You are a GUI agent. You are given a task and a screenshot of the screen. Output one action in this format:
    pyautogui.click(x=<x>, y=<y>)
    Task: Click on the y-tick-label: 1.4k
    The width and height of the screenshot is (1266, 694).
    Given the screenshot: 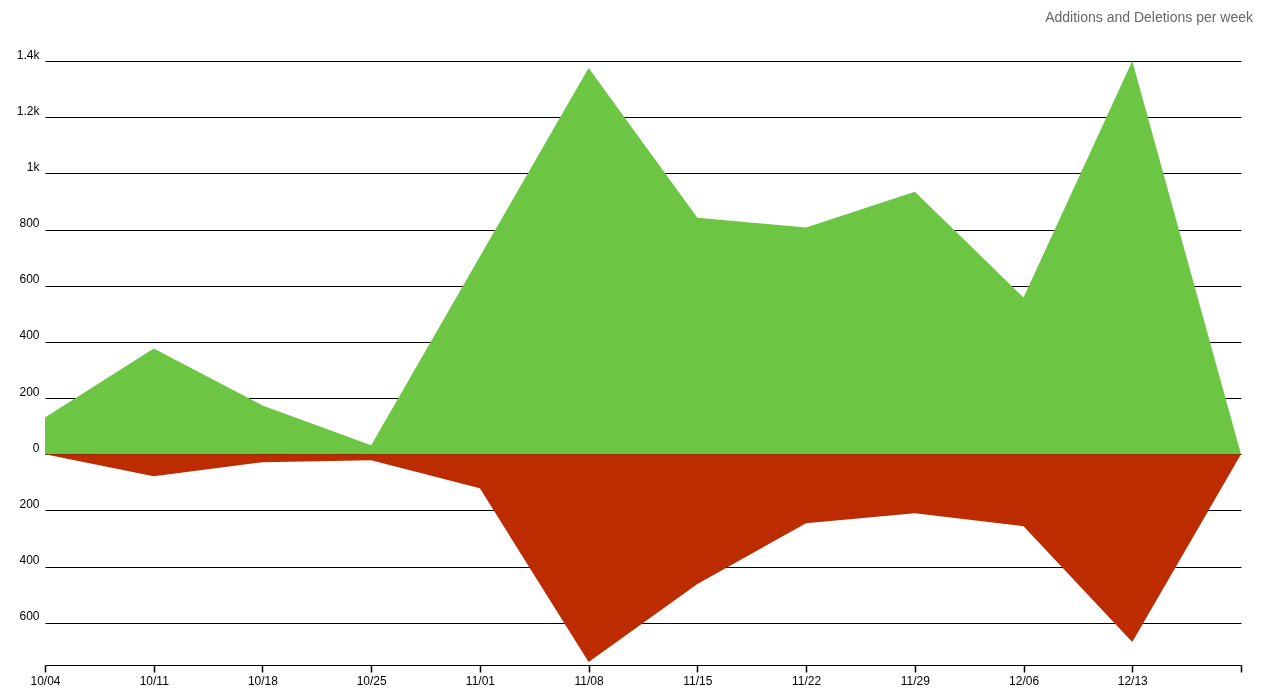 What is the action you would take?
    pyautogui.click(x=28, y=54)
    